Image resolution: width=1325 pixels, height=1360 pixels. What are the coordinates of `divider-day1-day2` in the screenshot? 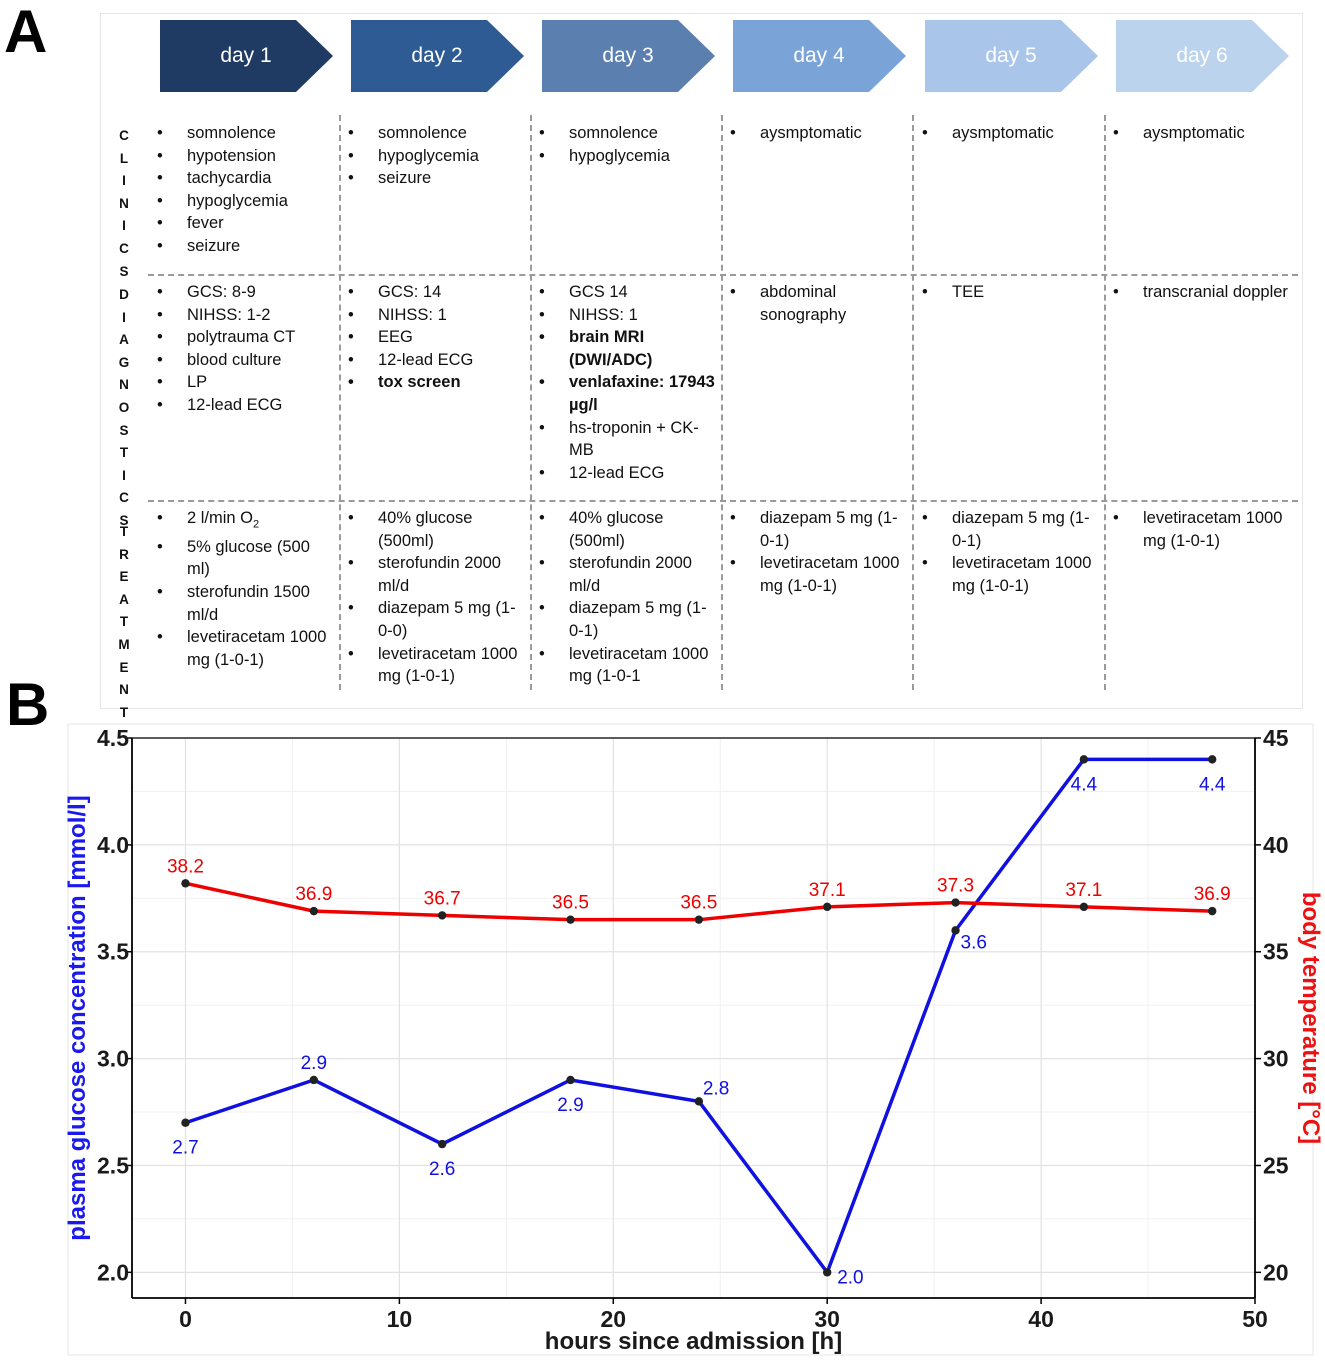 It's located at (340, 402).